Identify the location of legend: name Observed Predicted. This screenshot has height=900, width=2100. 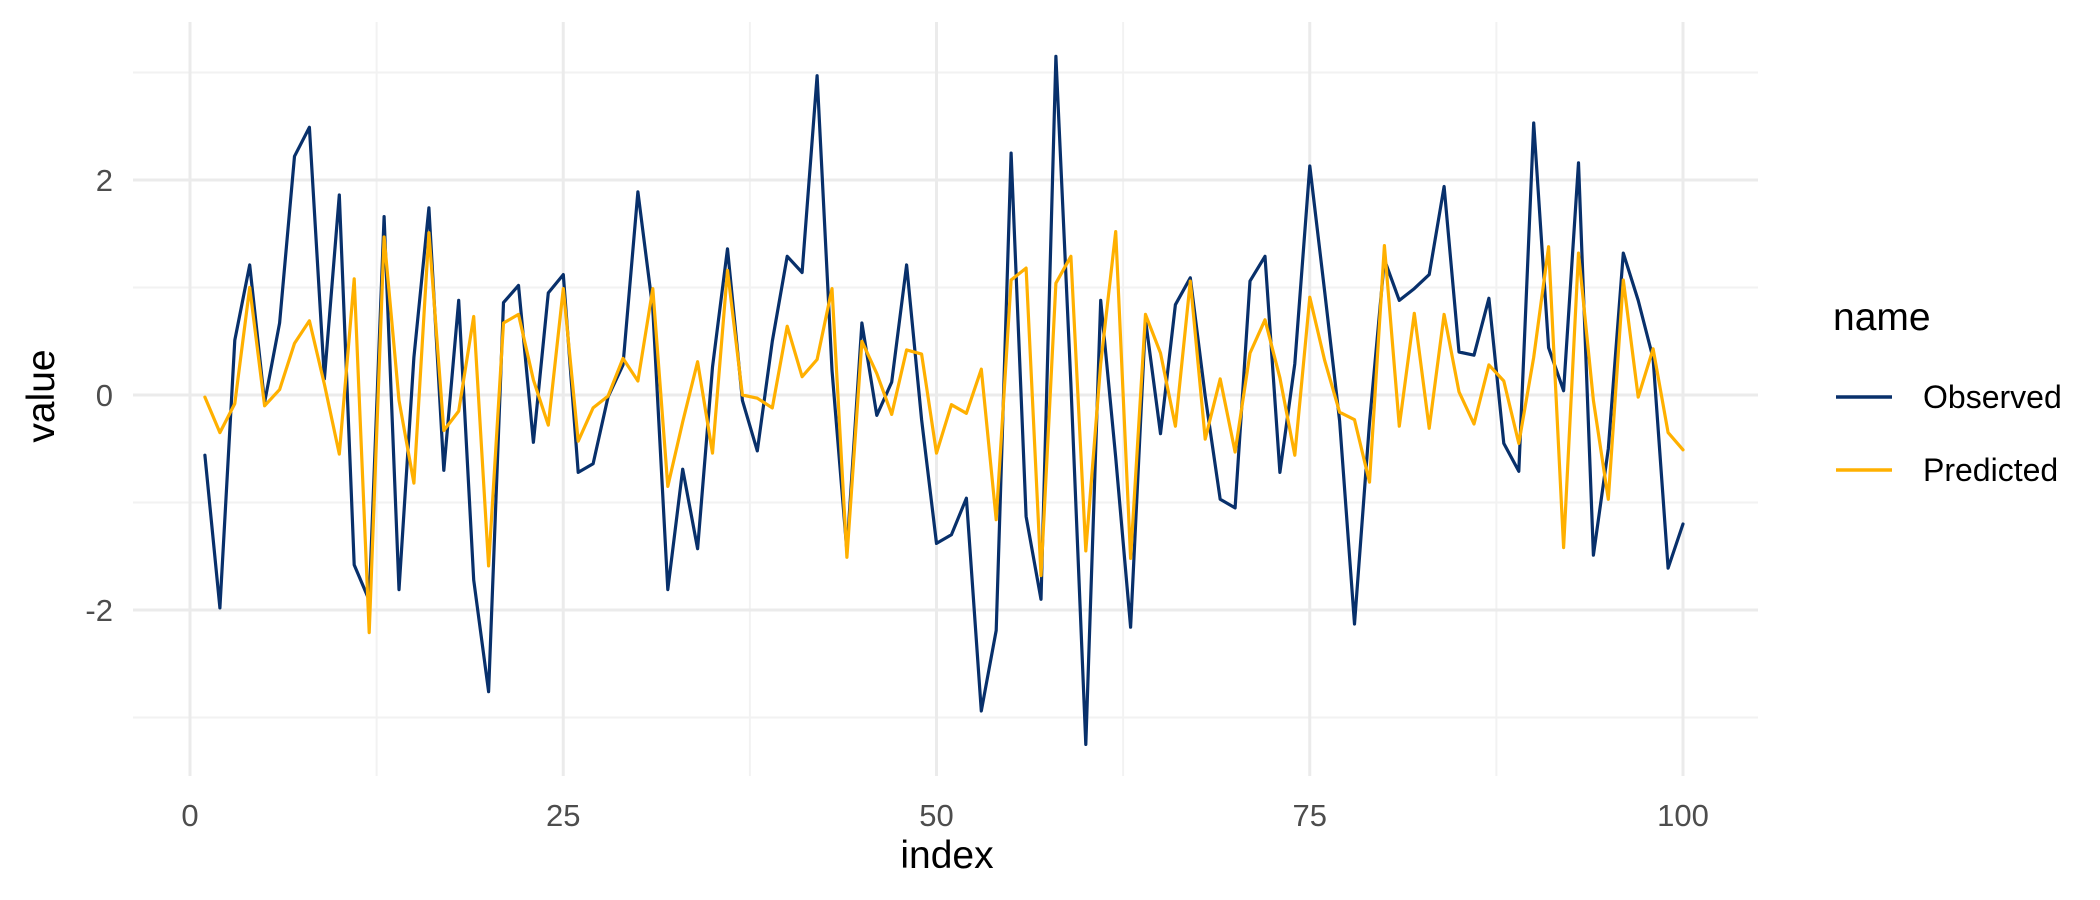
(1947, 392).